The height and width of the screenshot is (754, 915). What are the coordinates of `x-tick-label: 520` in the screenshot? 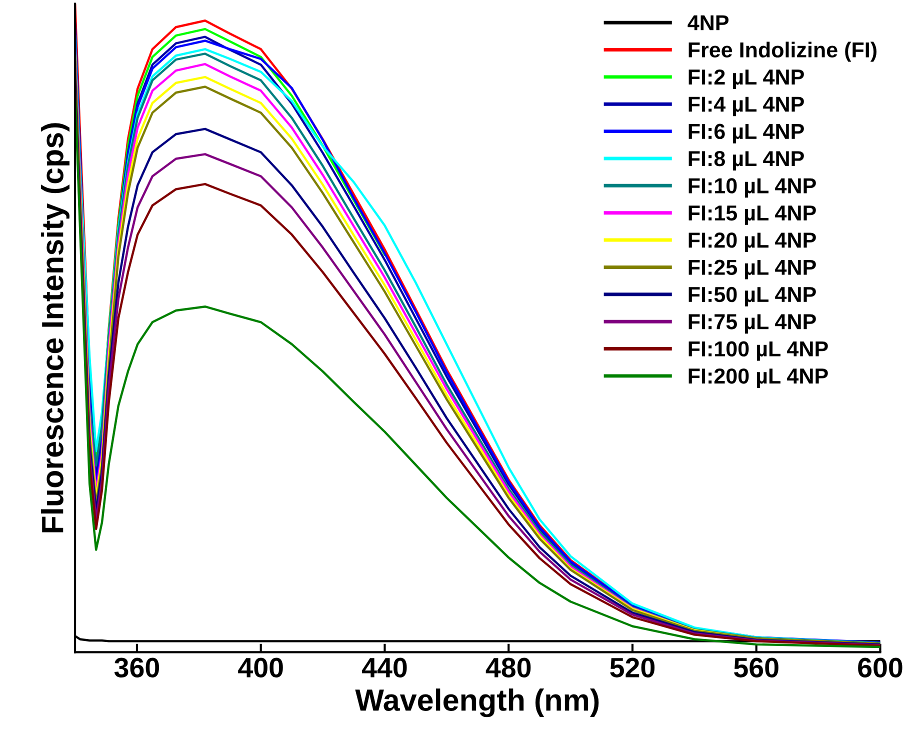 It's located at (632, 668).